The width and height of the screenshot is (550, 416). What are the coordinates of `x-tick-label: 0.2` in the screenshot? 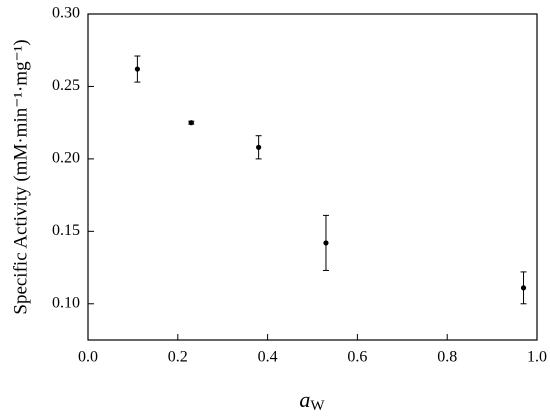 It's located at (178, 357).